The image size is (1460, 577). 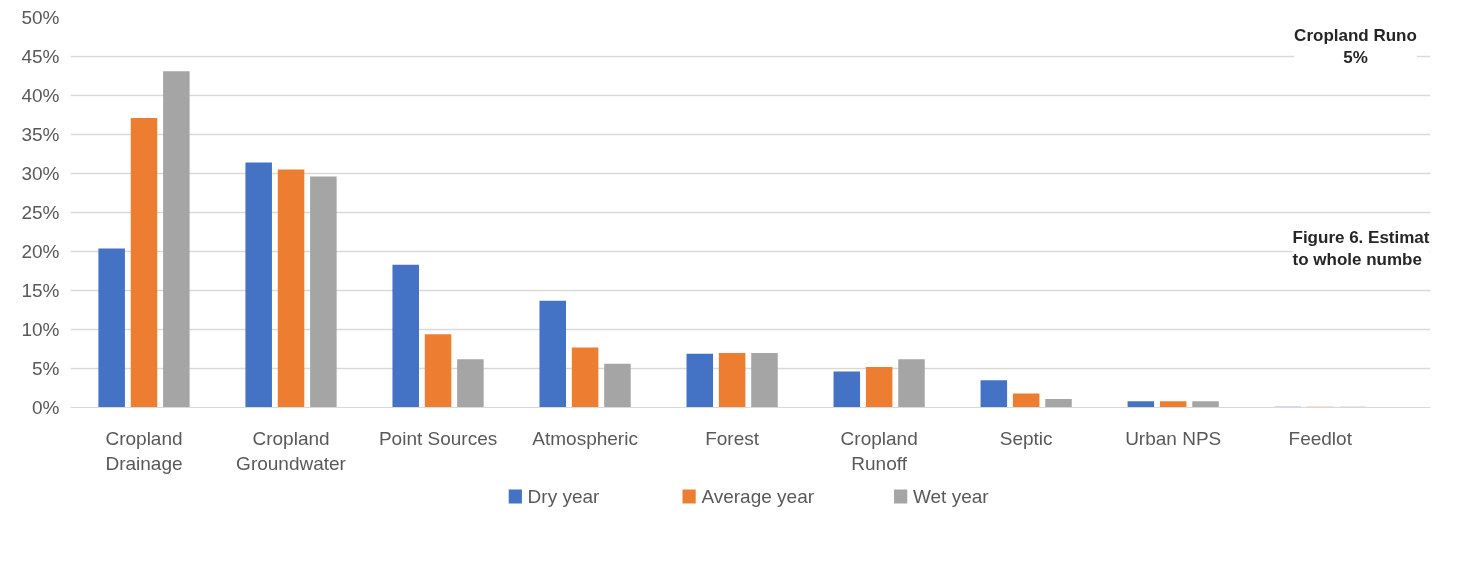 I want to click on x-tick-label: Feedlot, so click(x=1320, y=438).